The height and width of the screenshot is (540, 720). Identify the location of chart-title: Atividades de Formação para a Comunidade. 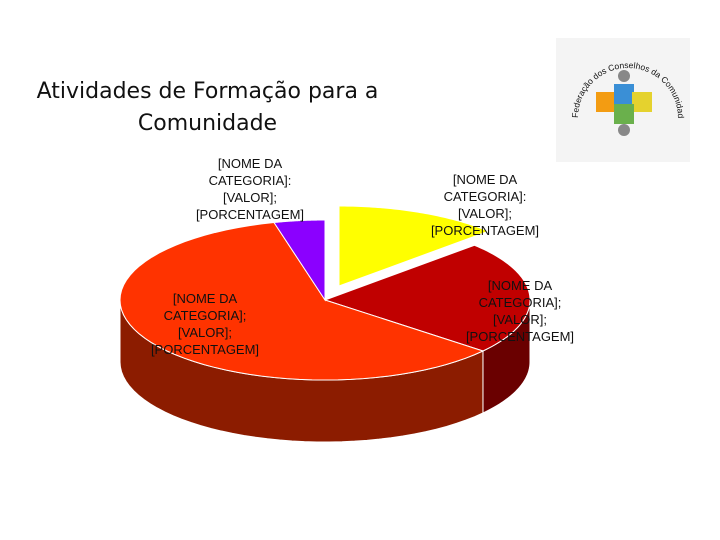
(207, 107).